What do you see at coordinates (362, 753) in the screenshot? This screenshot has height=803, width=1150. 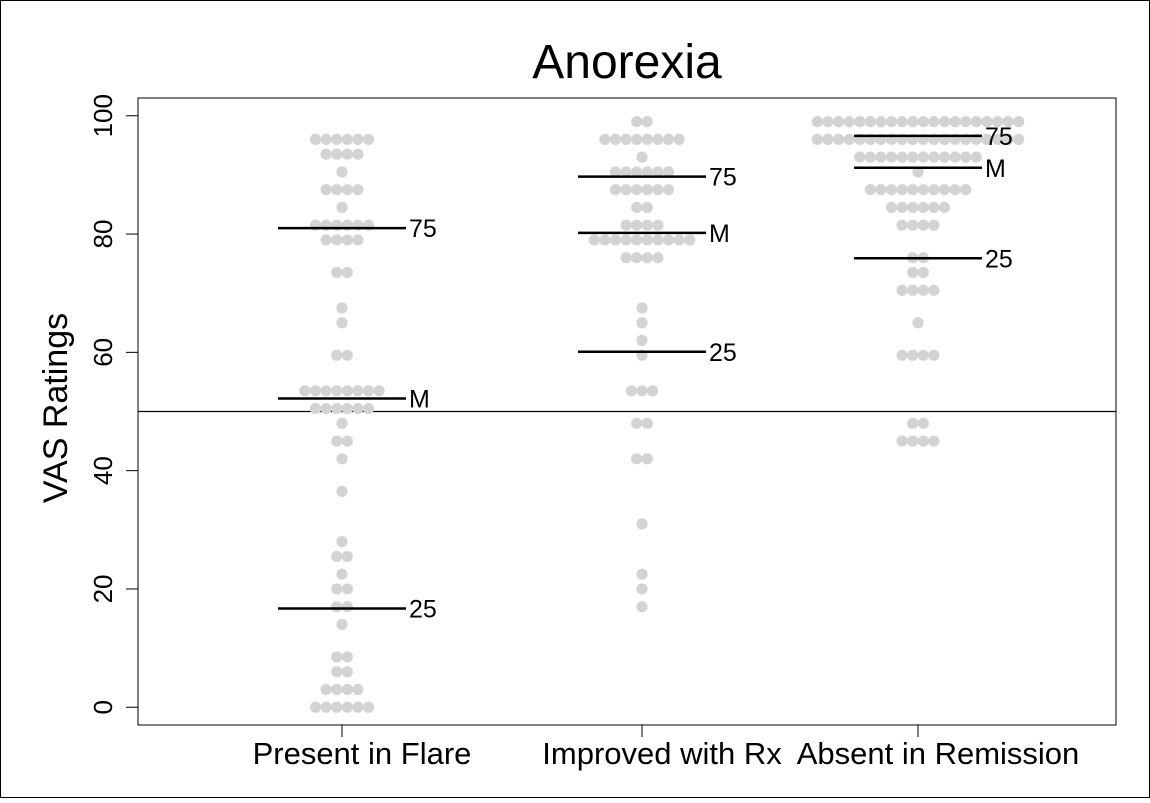 I see `x-category-label: Present in Flare` at bounding box center [362, 753].